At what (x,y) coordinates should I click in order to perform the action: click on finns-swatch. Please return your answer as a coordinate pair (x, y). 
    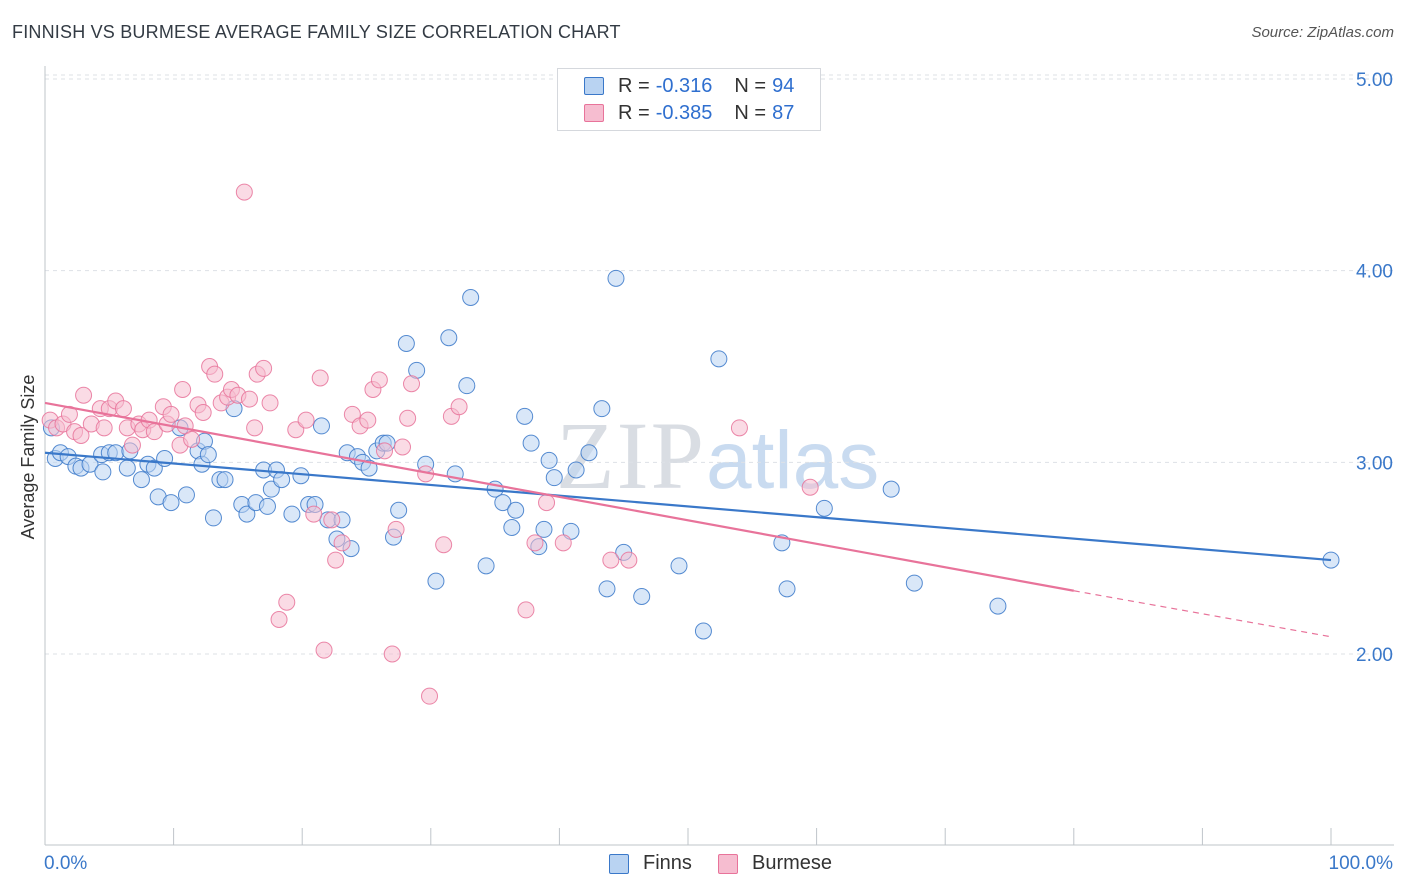
    Looking at the image, I should click on (594, 86).